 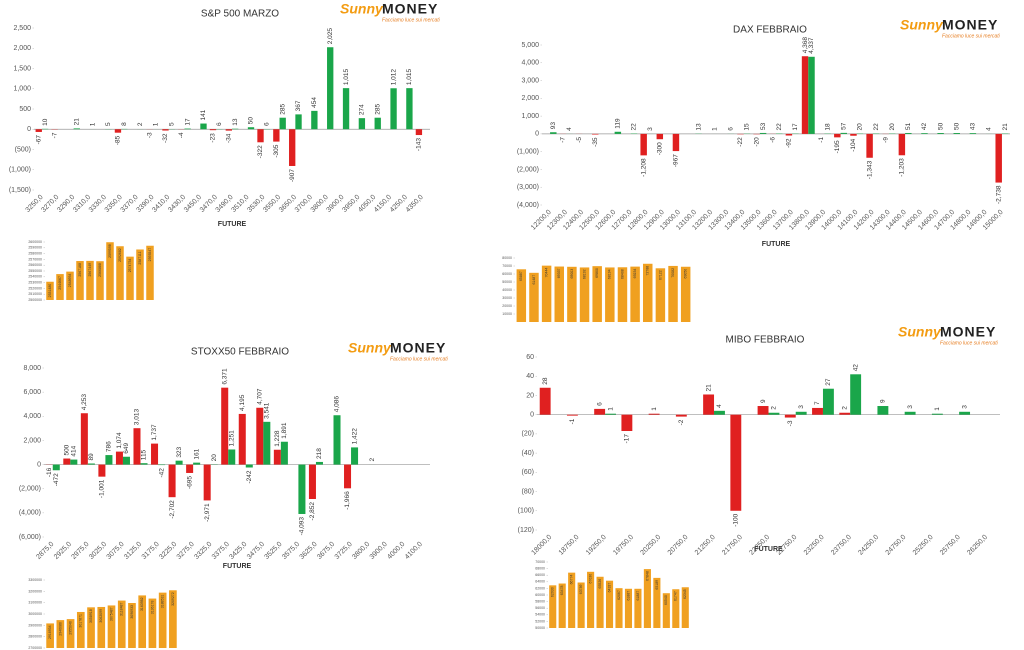 I want to click on x-tick-label: 3525,0, so click(x=273, y=551).